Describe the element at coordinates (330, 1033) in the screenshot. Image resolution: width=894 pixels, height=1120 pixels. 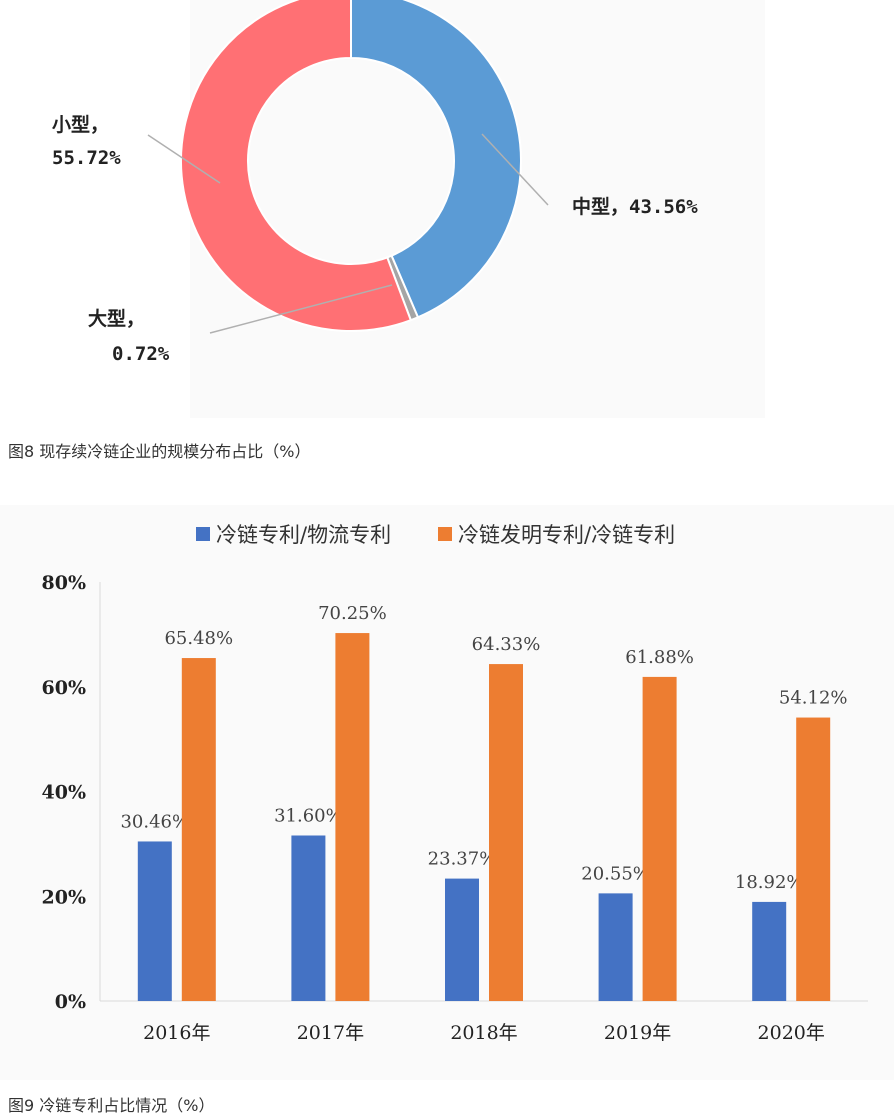
I see `x-category-label: 2017年` at that location.